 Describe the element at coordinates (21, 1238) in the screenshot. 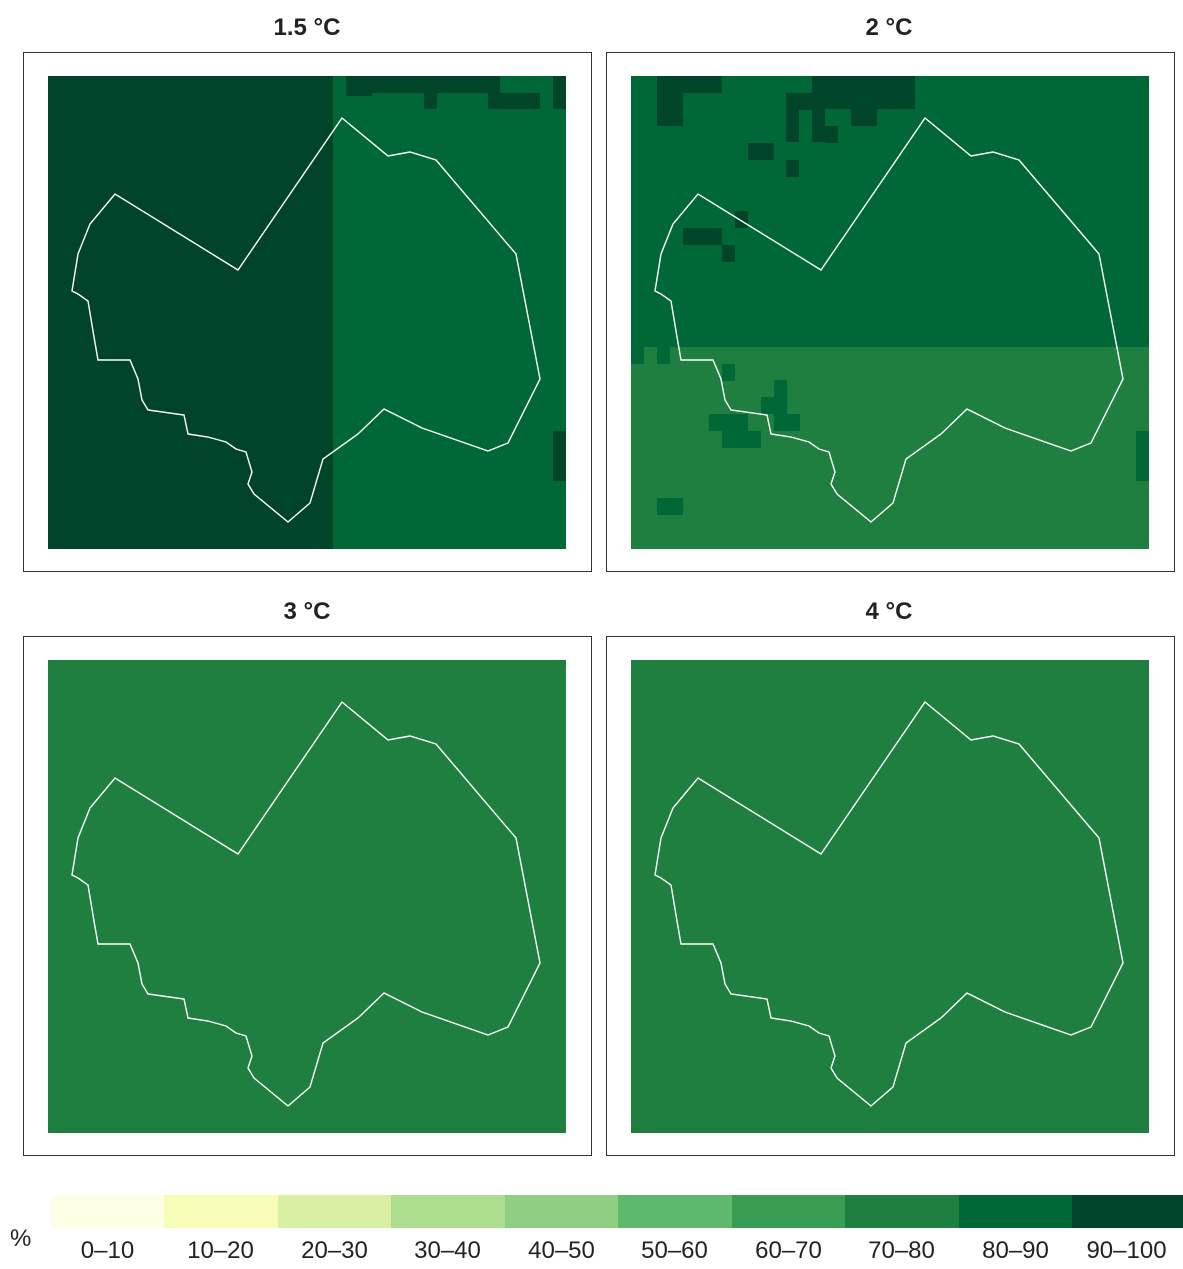

I see `legend-unit: %` at that location.